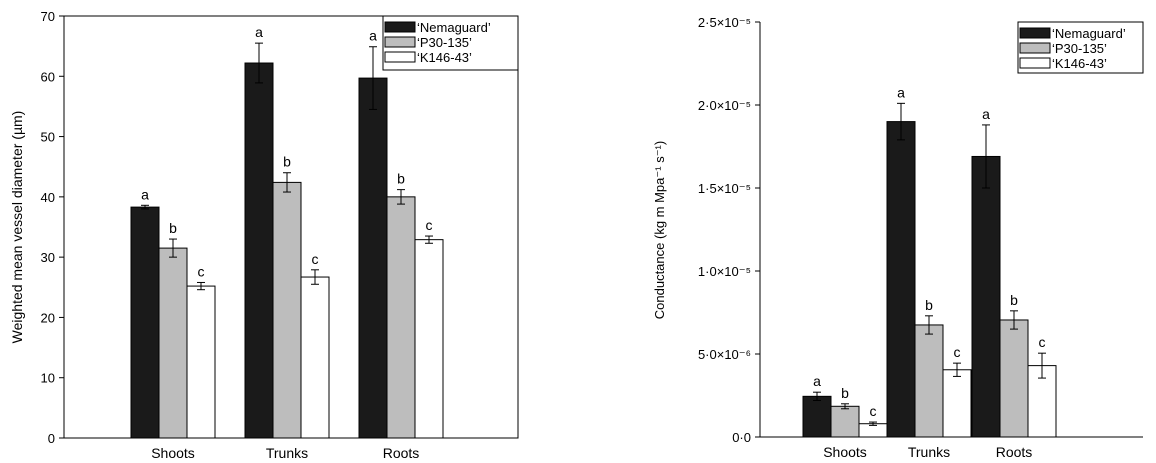  What do you see at coordinates (429, 339) in the screenshot?
I see `bar-2-roots` at bounding box center [429, 339].